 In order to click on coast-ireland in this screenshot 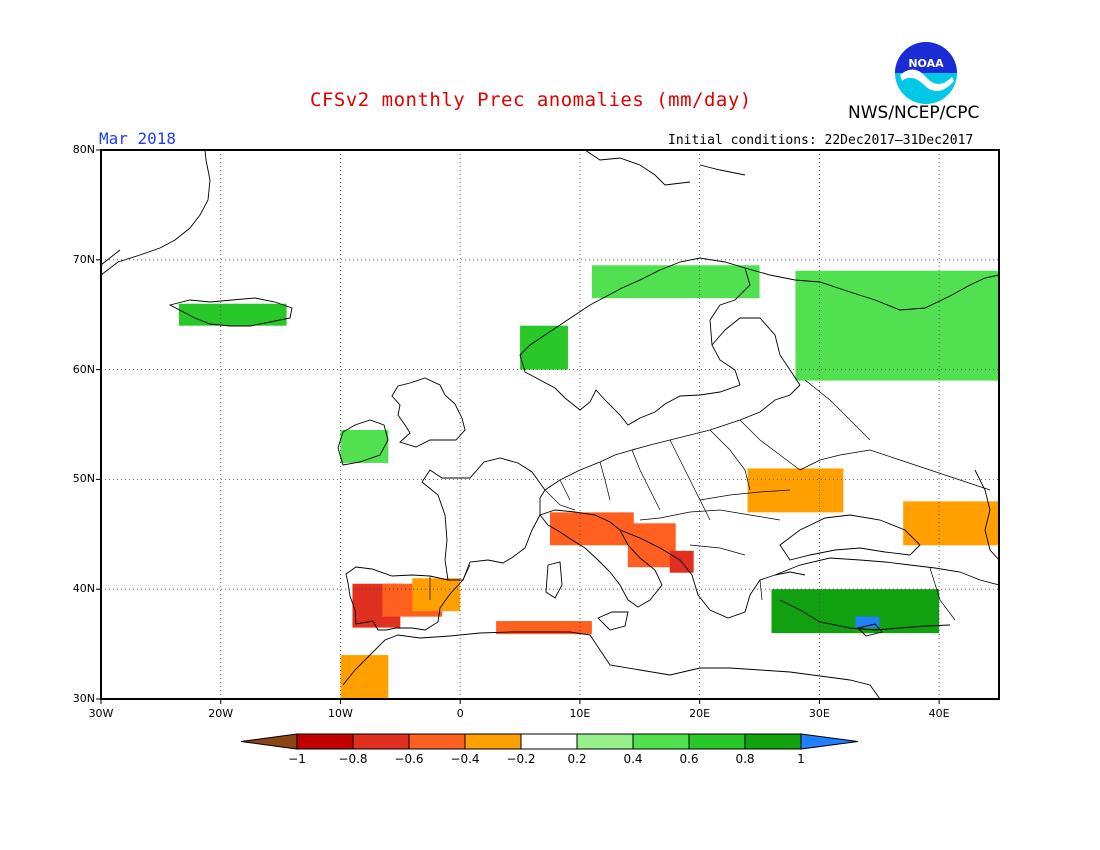, I will do `click(363, 442)`.